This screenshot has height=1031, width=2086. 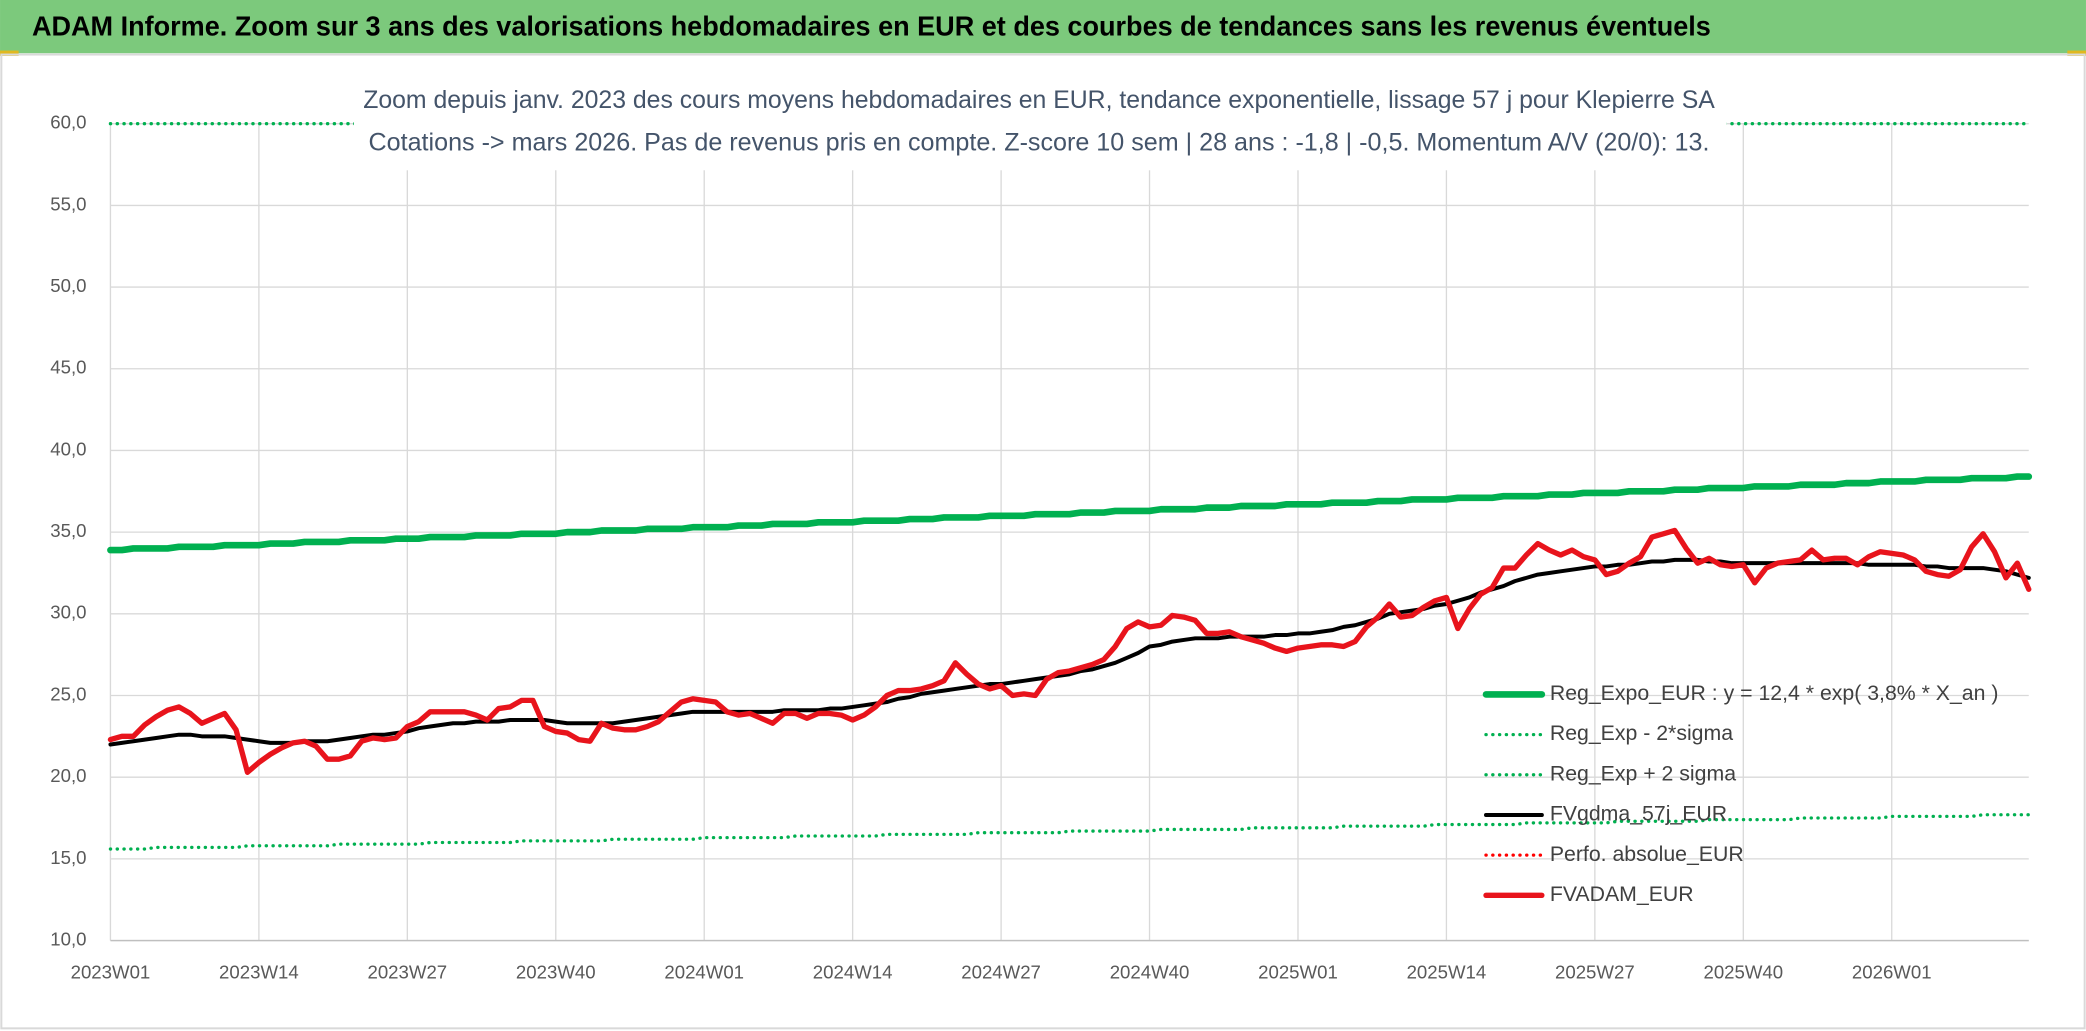 What do you see at coordinates (1298, 972) in the screenshot?
I see `x-tick-label: 2025W01` at bounding box center [1298, 972].